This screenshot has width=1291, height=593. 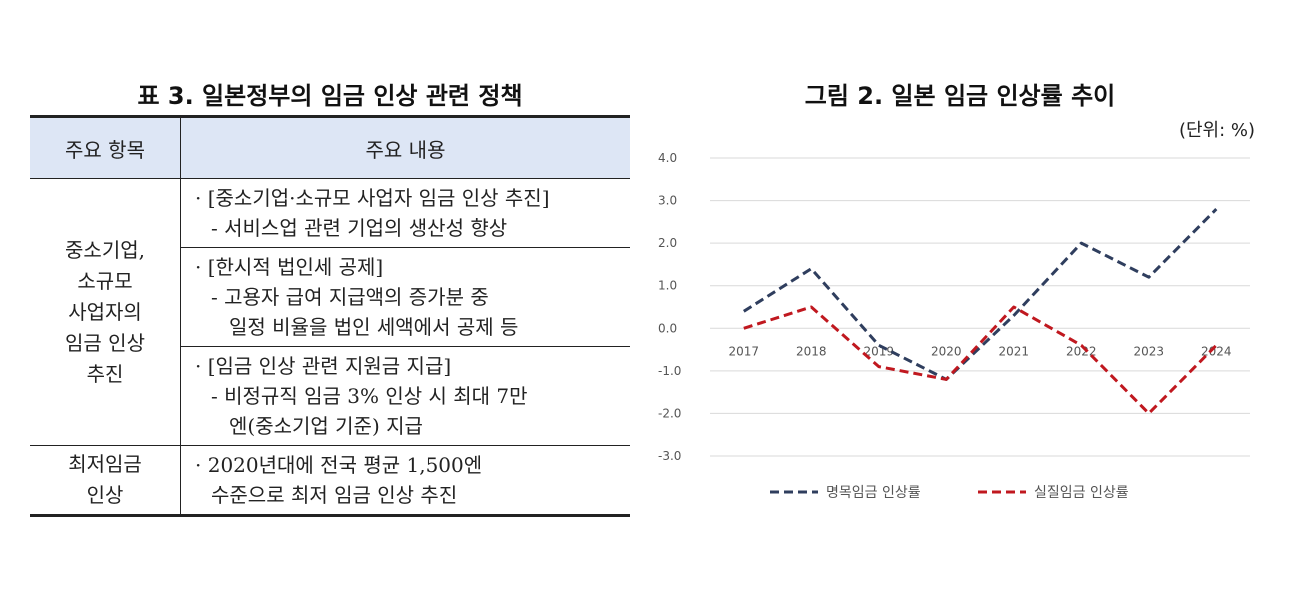 I want to click on x-tick-label: 2023, so click(x=1148, y=351).